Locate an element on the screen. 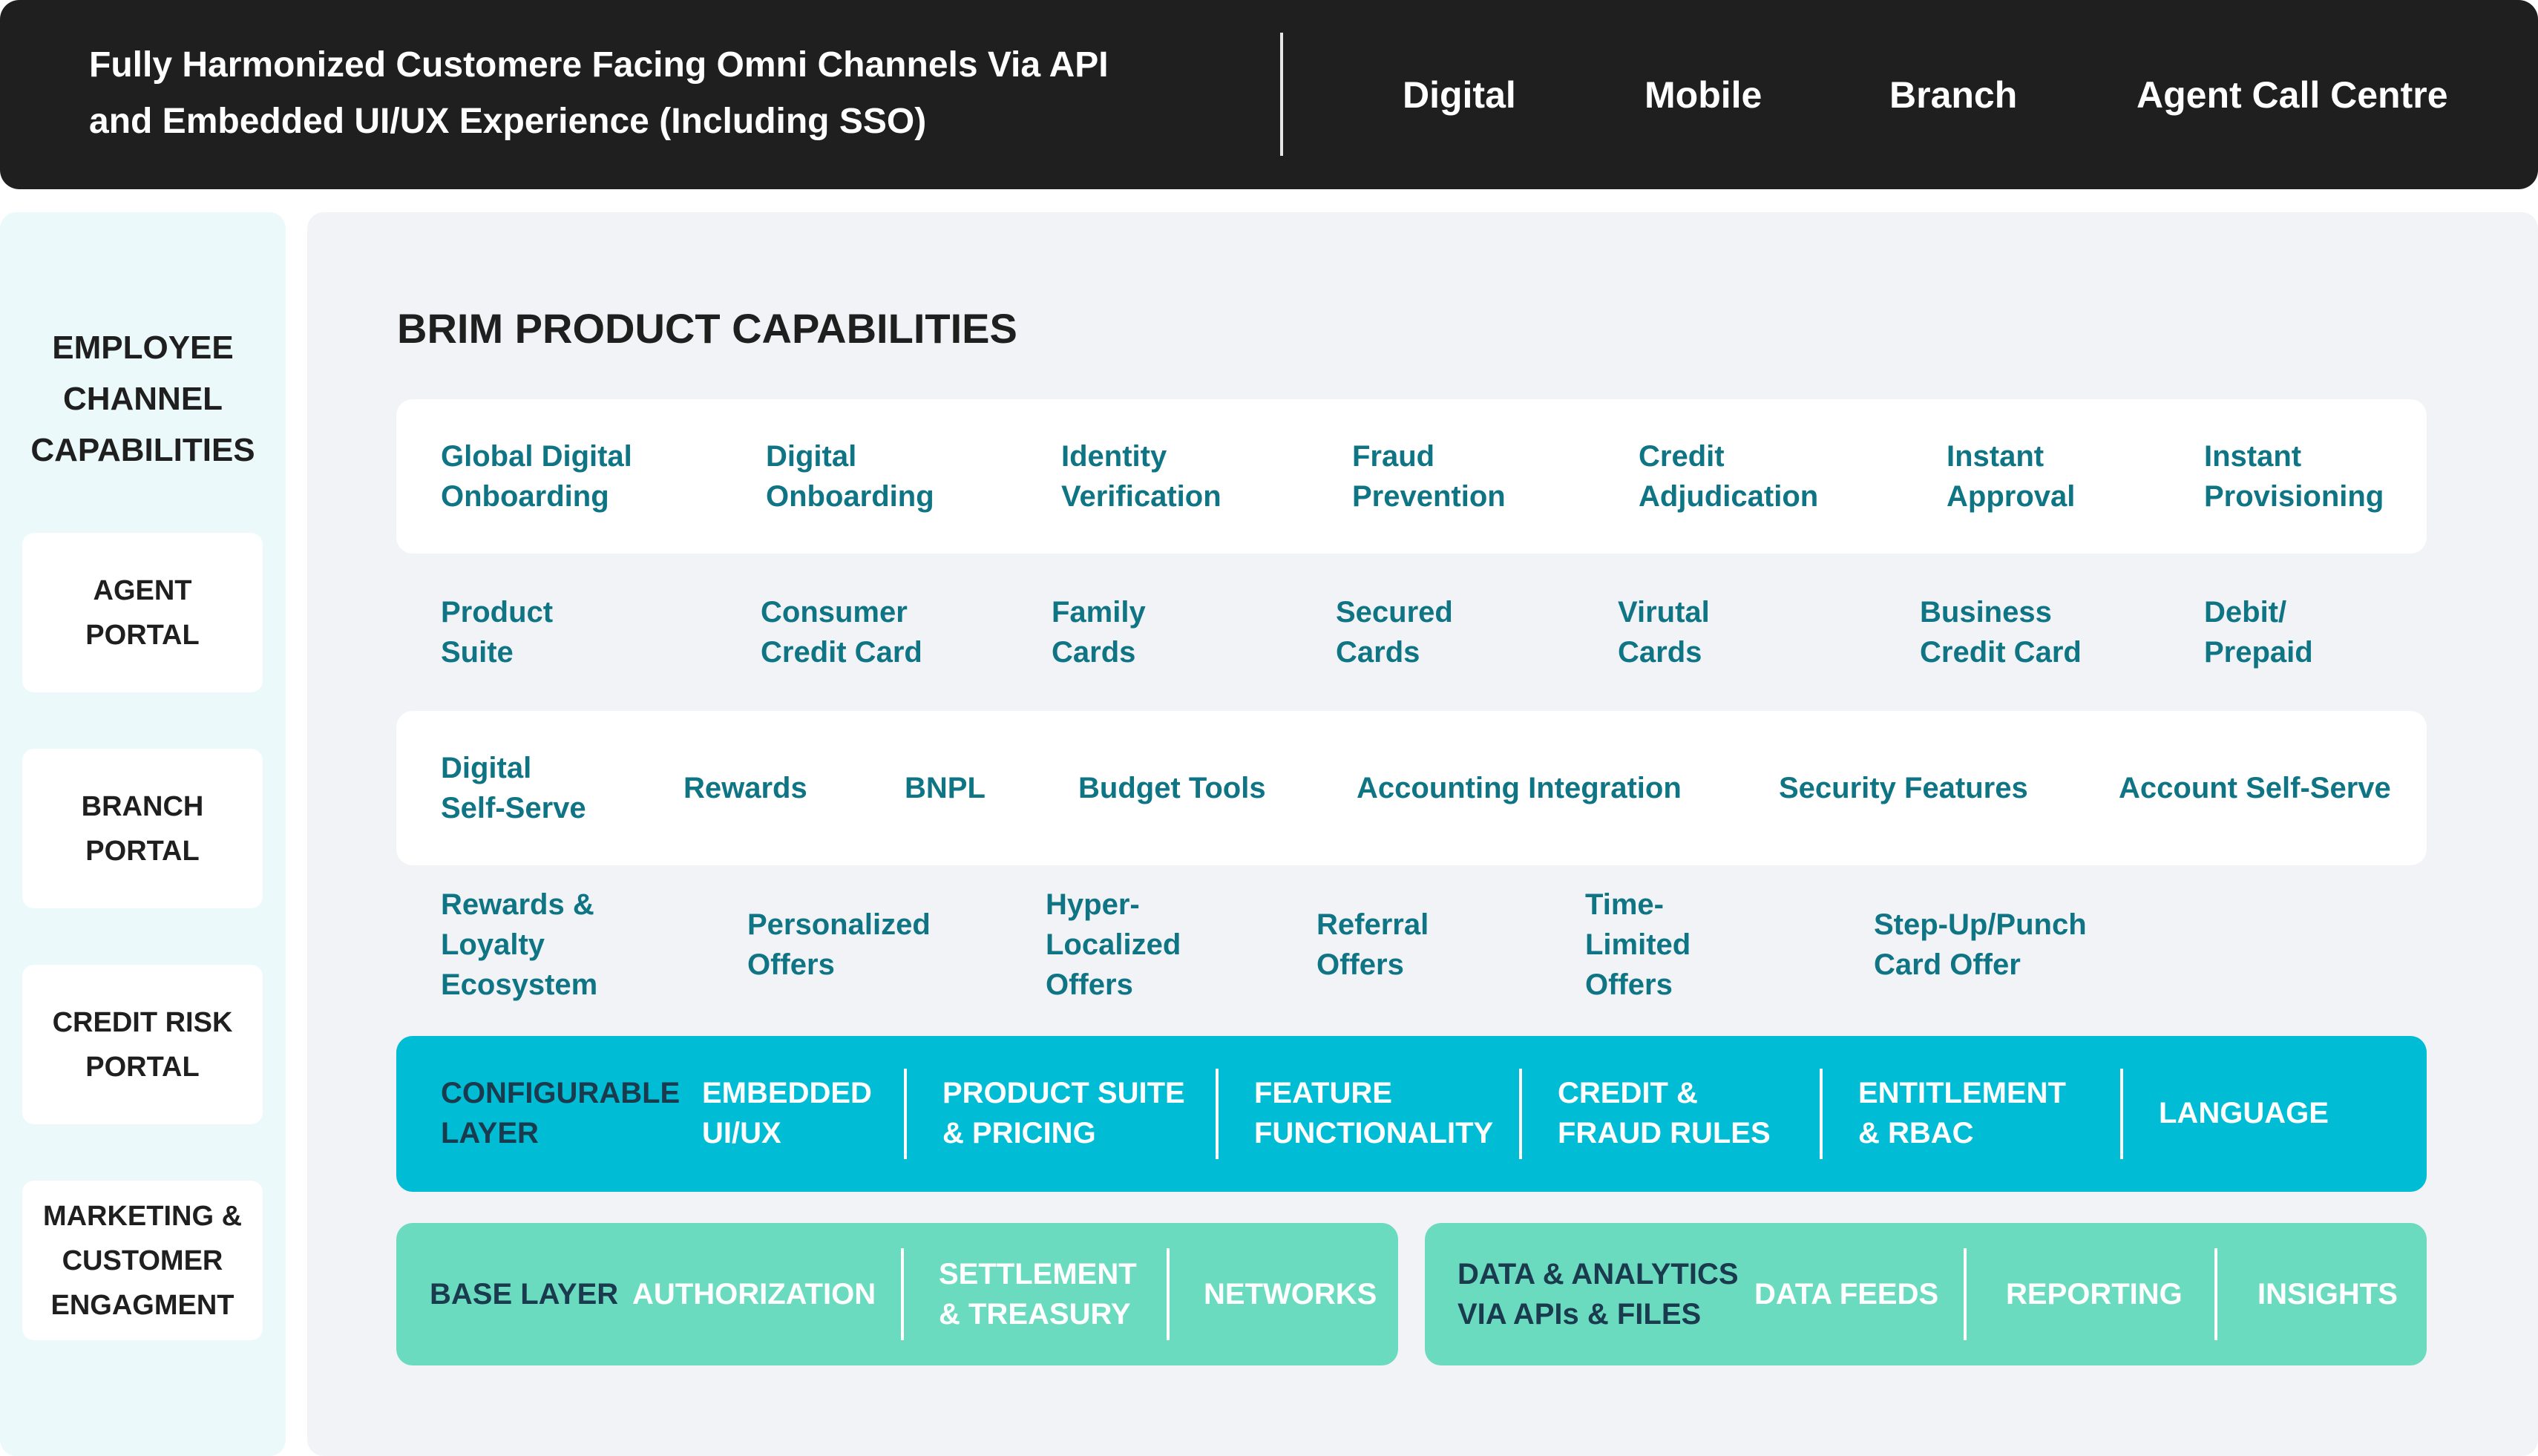 This screenshot has height=1456, width=2538. cap-credit-adjudication: Credit Adjudication is located at coordinates (1729, 477).